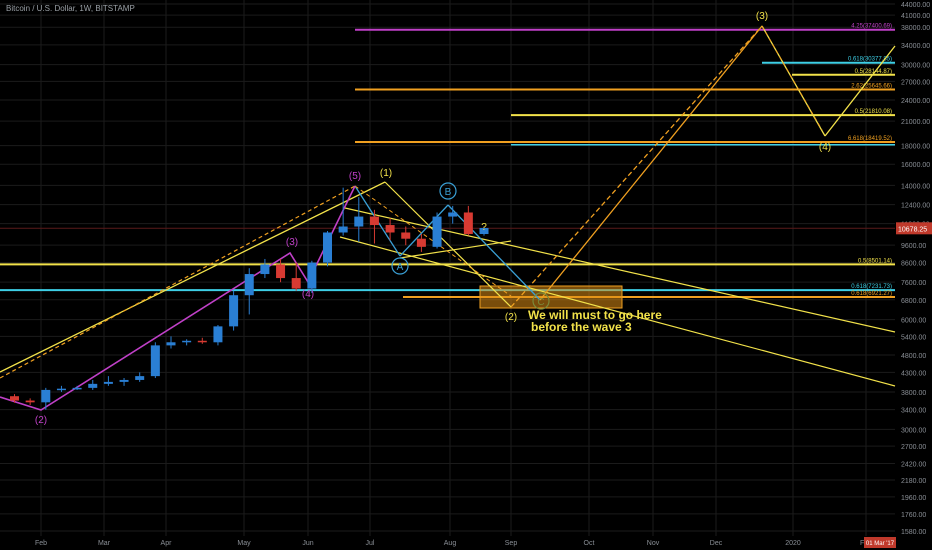 The height and width of the screenshot is (550, 932). I want to click on fib-level-label: 0.5(28144.87), so click(873, 72).